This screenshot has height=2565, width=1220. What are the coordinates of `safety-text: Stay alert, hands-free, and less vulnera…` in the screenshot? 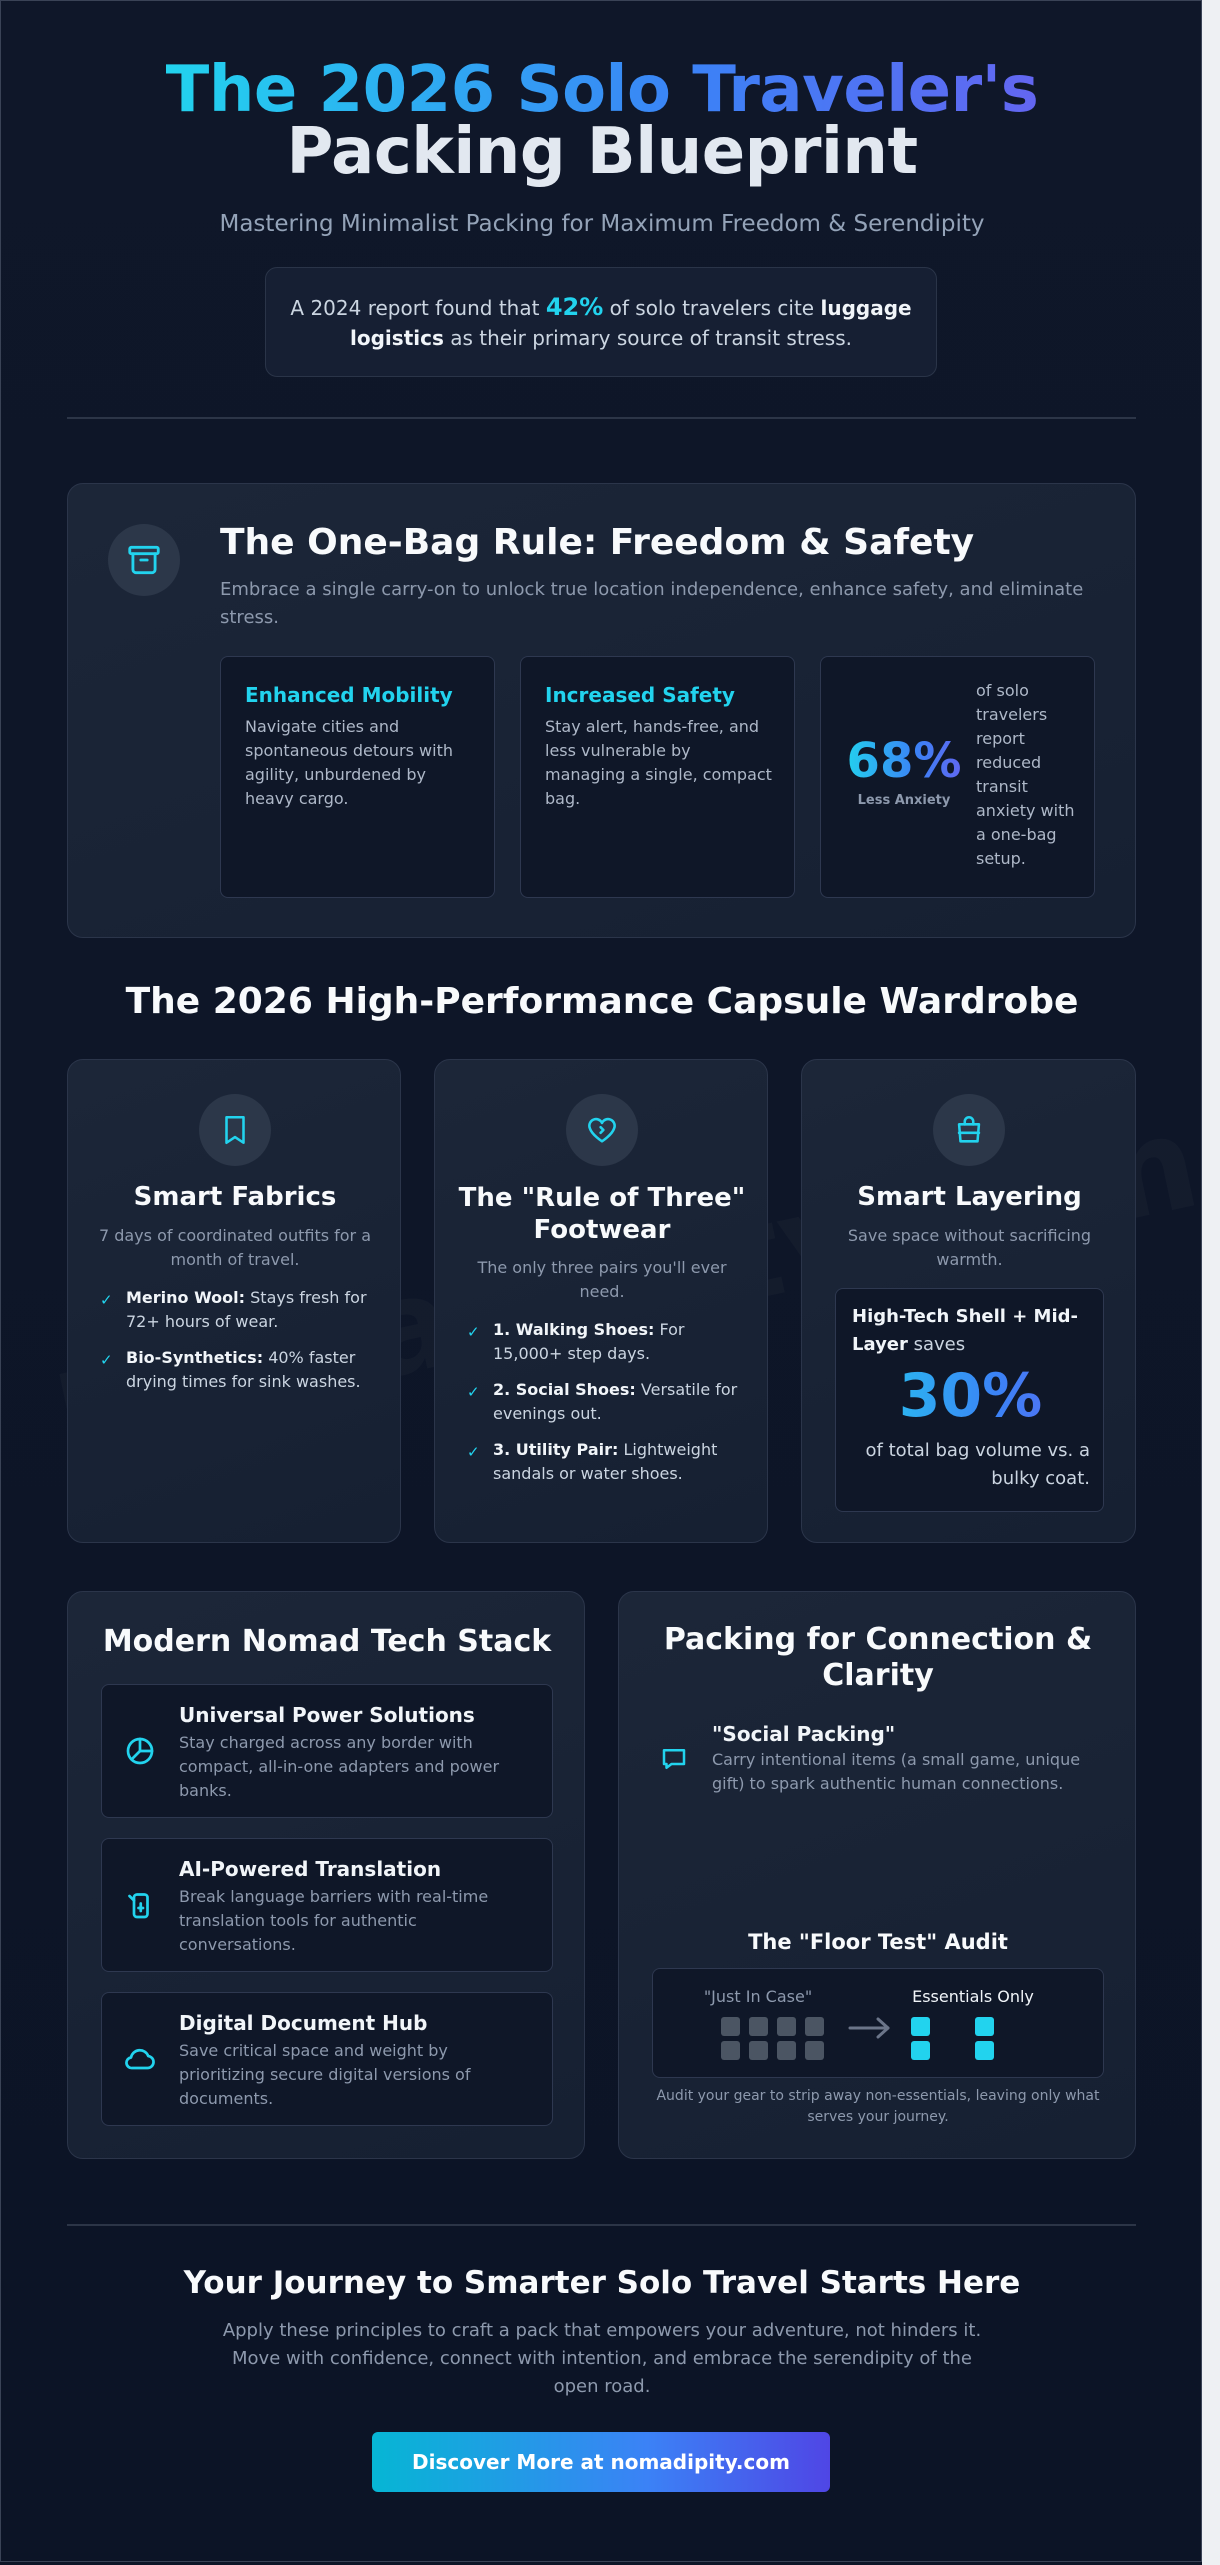 It's located at (658, 762).